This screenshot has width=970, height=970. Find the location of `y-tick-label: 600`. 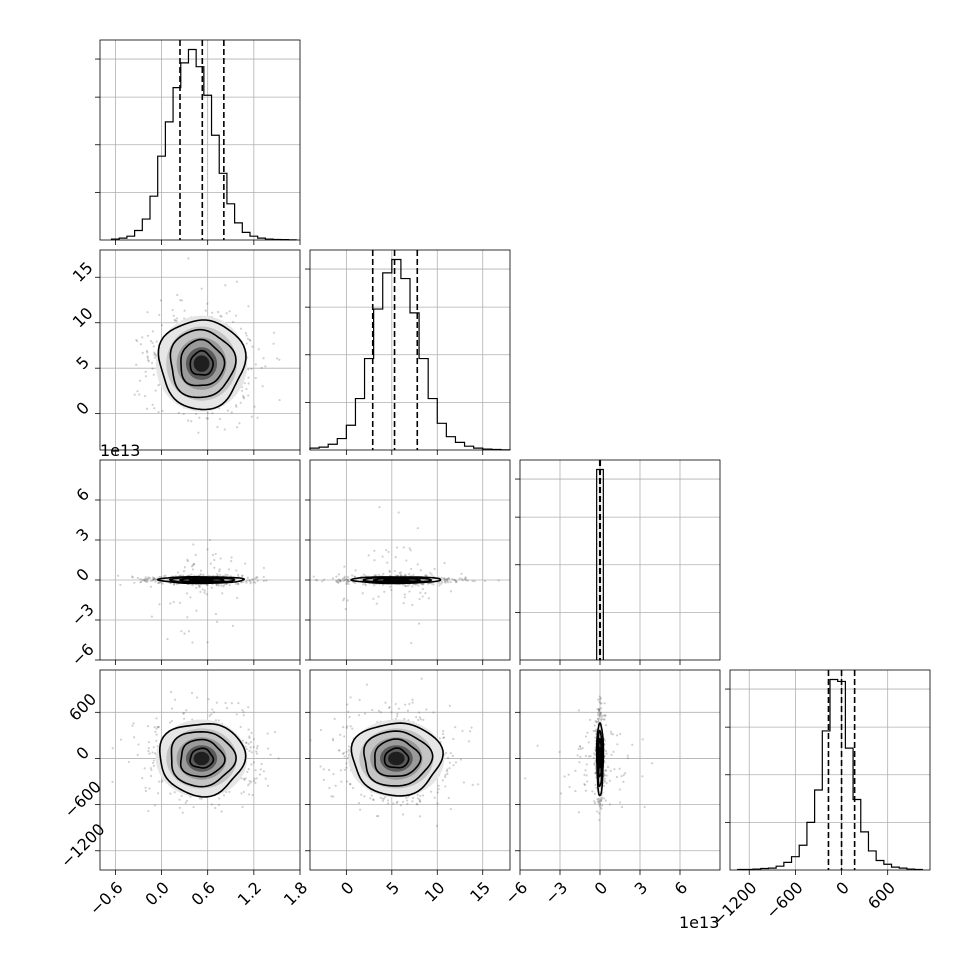

y-tick-label: 600 is located at coordinates (82, 706).